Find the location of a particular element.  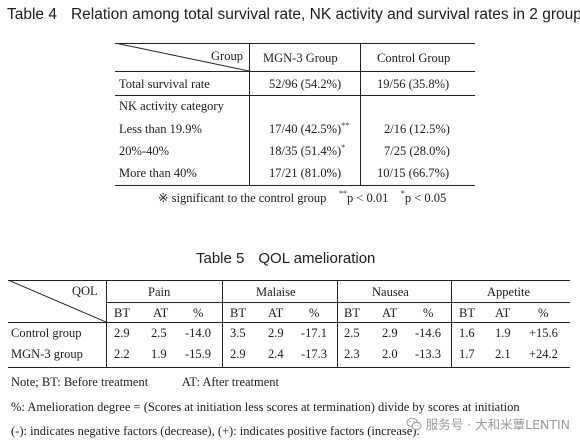

table4-col-control: Control Group is located at coordinates (414, 58).